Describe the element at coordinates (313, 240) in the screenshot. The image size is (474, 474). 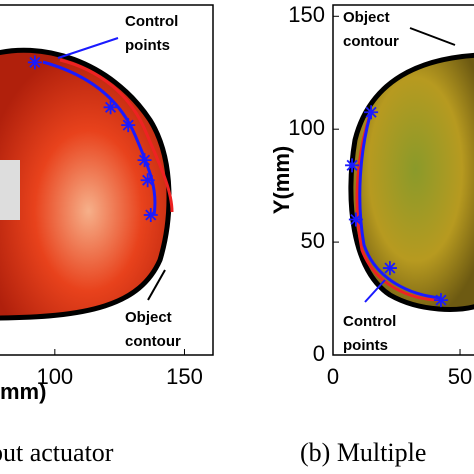
I see `y-tick-label: 50` at that location.